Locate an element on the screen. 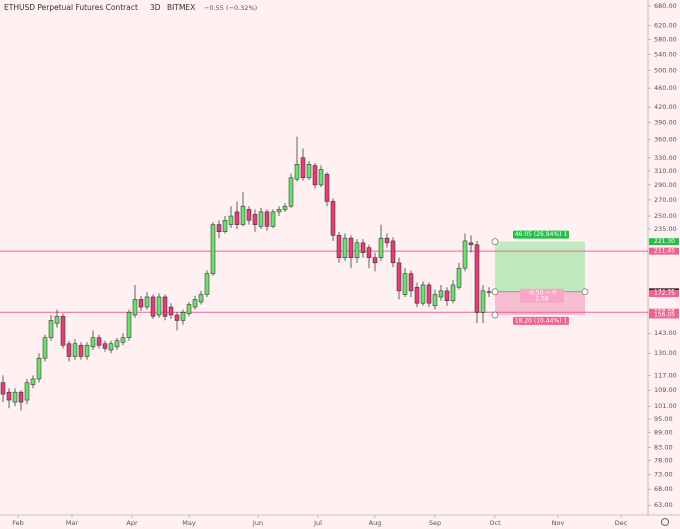 The image size is (680, 529). y-tick-label: 235.00 is located at coordinates (665, 229).